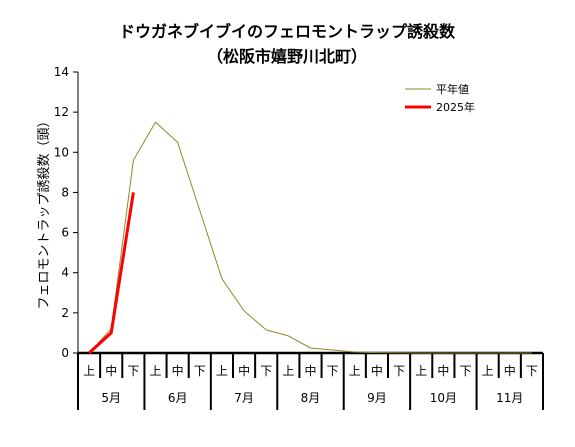 The width and height of the screenshot is (575, 447). I want to click on x-period-labels: 上中下上中下上中下上中下上中下上中下上中下, so click(310, 370).